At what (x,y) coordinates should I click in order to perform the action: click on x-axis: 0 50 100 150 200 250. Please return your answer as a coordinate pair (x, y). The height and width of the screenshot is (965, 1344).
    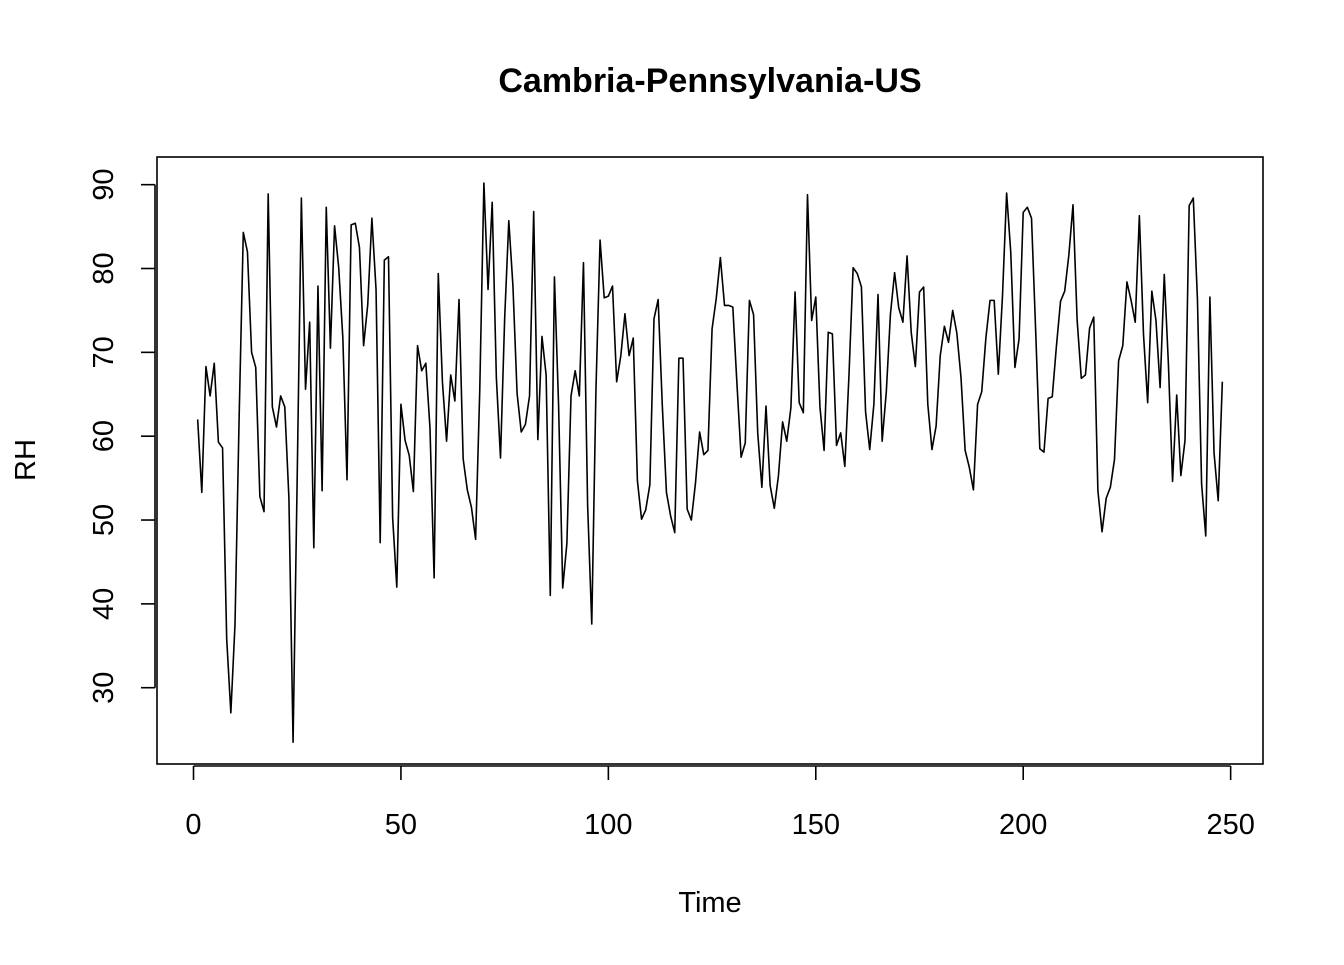
    Looking at the image, I should click on (720, 803).